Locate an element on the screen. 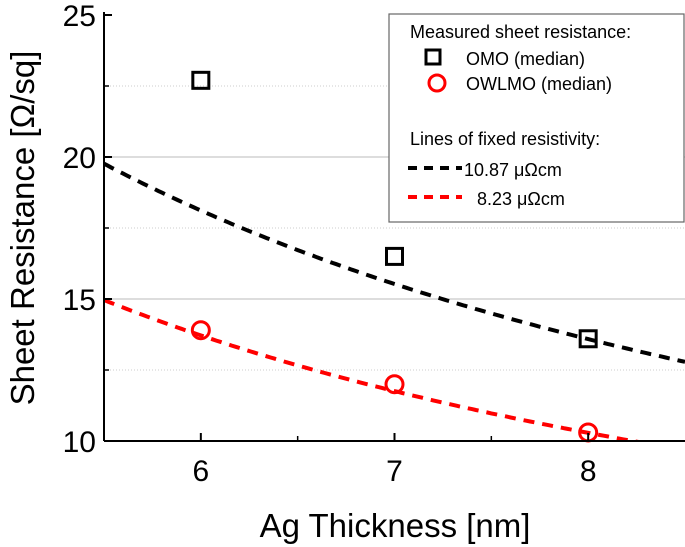  y-tick-label: 20 is located at coordinates (79, 158).